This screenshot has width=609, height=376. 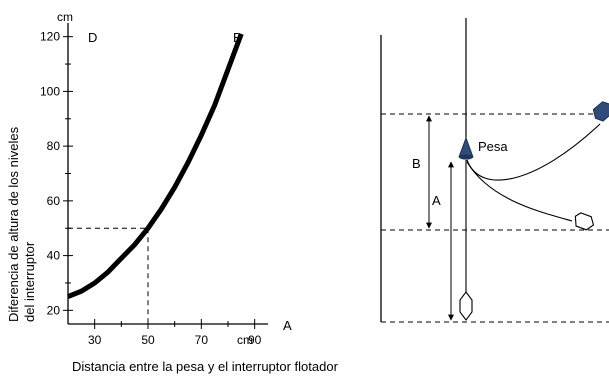 What do you see at coordinates (600, 111) in the screenshot?
I see `upper-float-icon` at bounding box center [600, 111].